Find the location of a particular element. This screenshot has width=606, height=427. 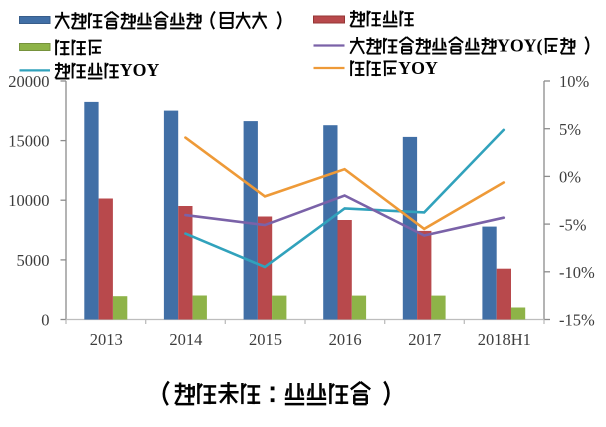

svg-text: 2015 is located at coordinates (265, 339).